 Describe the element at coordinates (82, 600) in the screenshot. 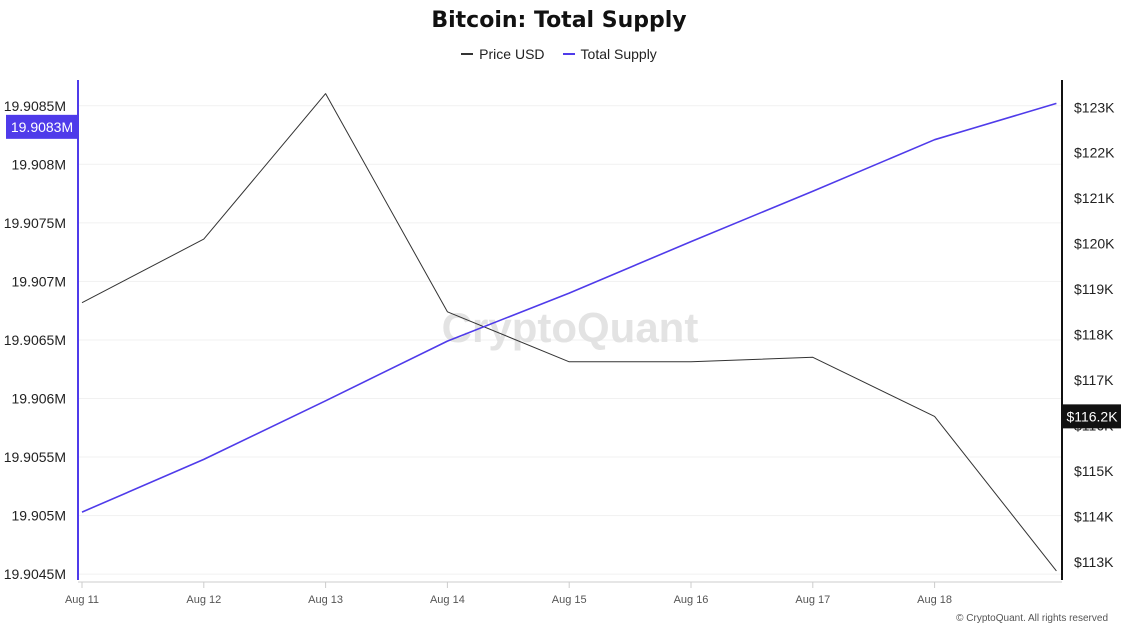

I see `x-tick-label-0: Aug 11` at that location.